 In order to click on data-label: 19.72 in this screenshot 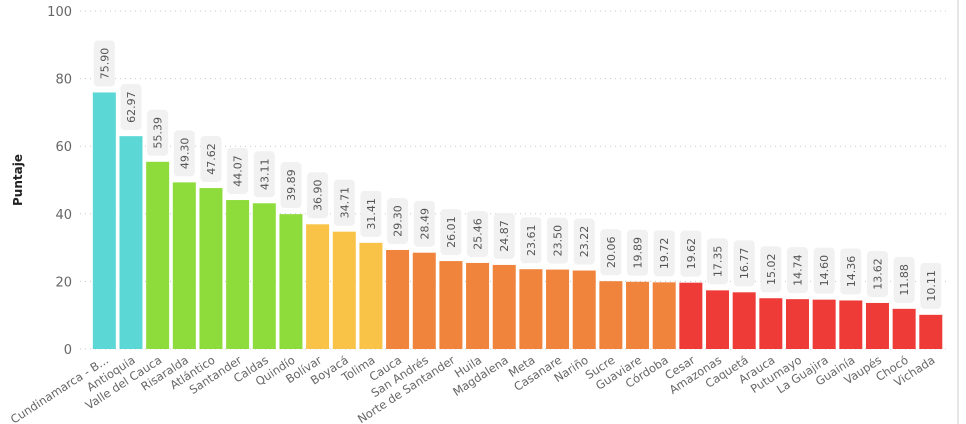, I will do `click(664, 254)`.